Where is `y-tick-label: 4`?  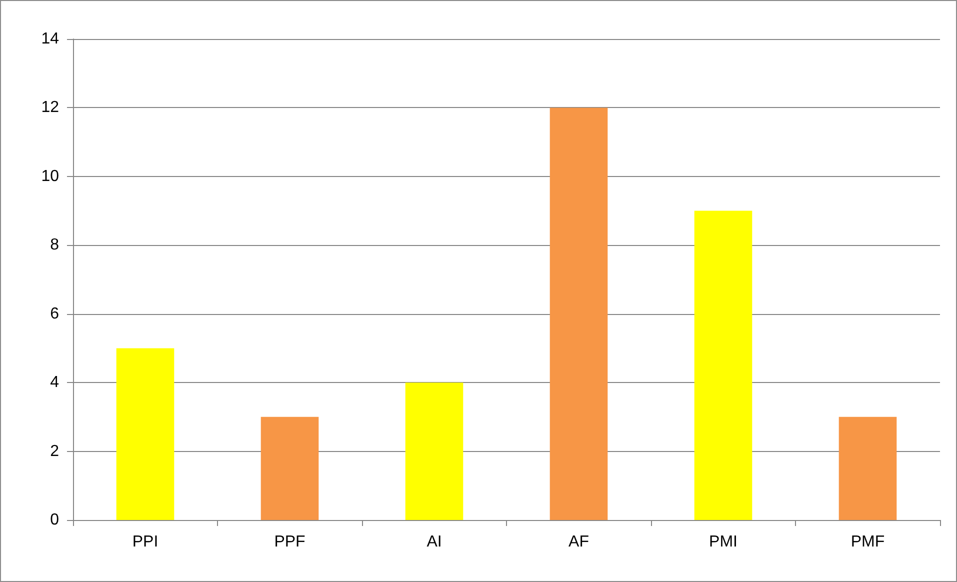
y-tick-label: 4 is located at coordinates (55, 383).